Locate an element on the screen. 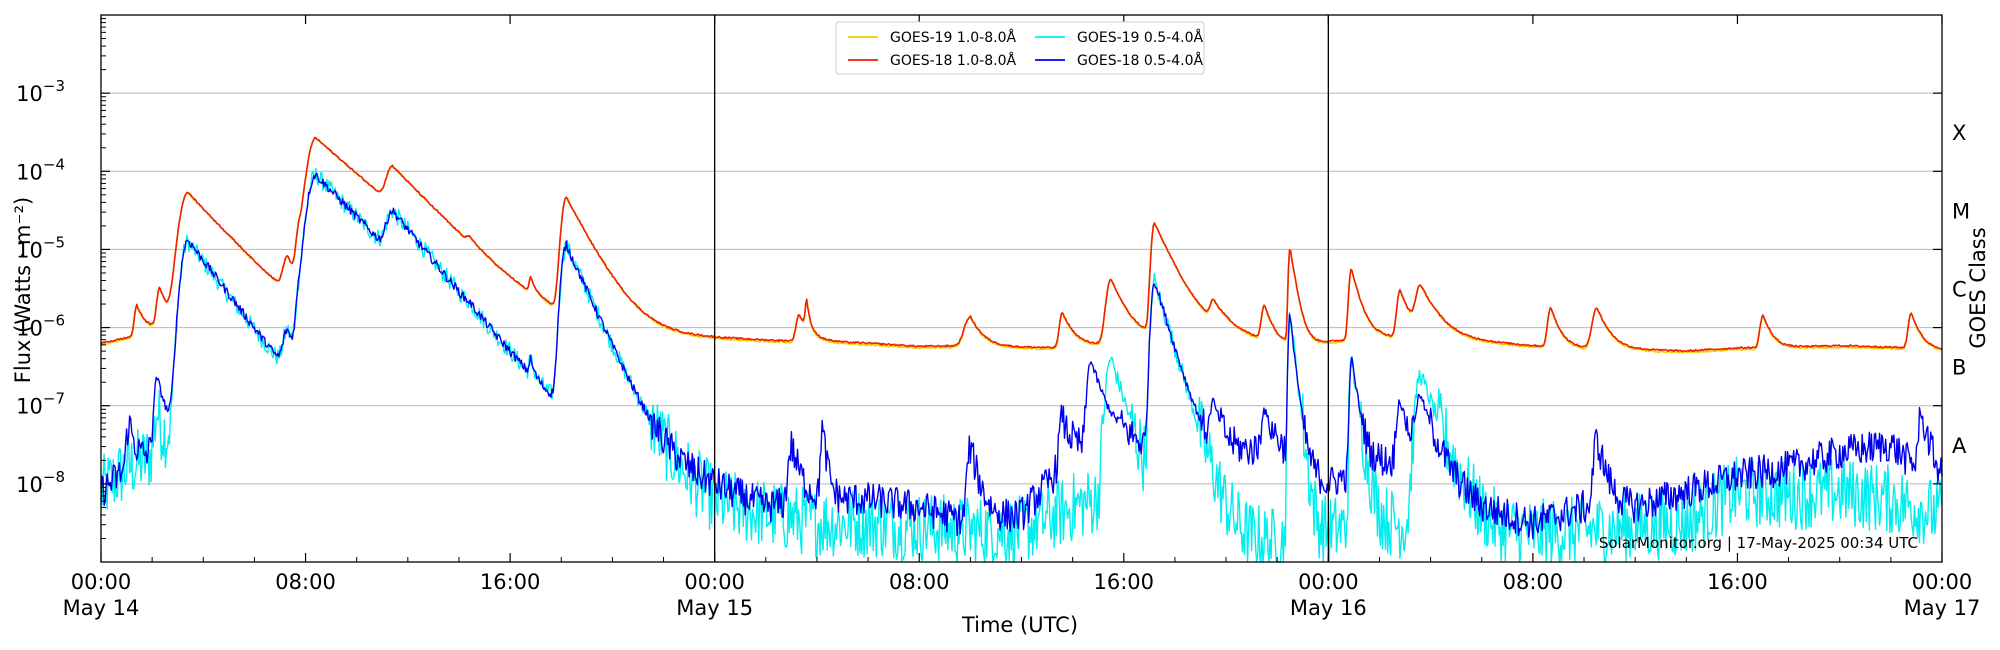 The height and width of the screenshot is (650, 2000). x-tick-date-label: May 15 is located at coordinates (714, 608).